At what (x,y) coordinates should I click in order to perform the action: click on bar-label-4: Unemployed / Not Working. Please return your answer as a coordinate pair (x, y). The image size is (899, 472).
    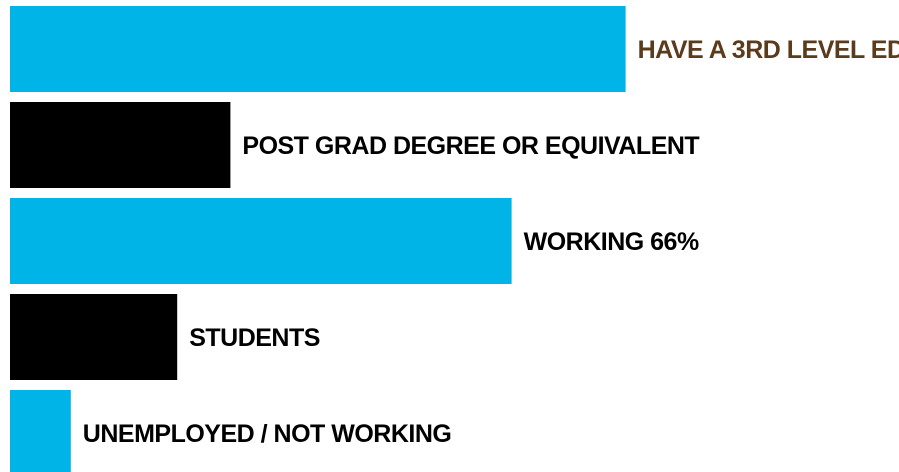
    Looking at the image, I should click on (267, 434).